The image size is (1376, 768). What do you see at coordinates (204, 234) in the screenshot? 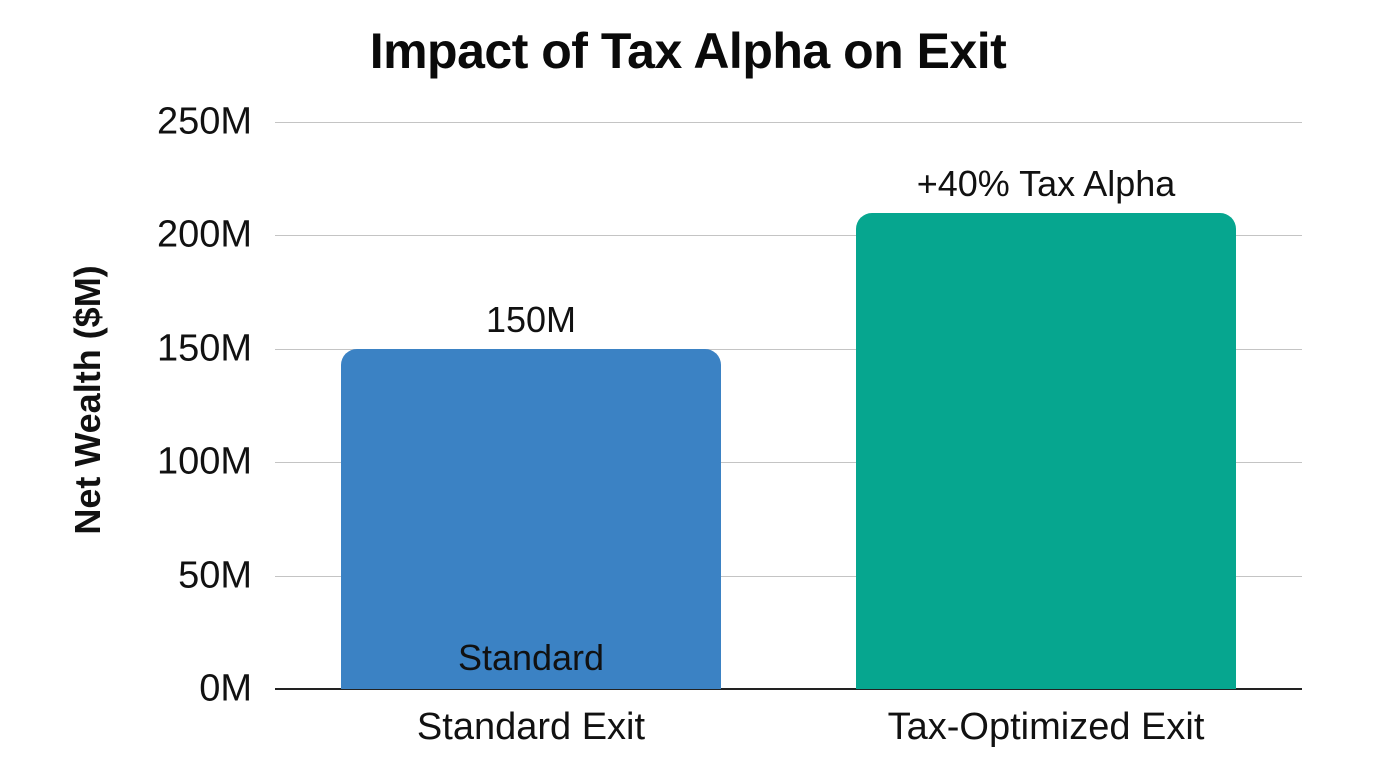
I see `y-tick-label: 200M` at bounding box center [204, 234].